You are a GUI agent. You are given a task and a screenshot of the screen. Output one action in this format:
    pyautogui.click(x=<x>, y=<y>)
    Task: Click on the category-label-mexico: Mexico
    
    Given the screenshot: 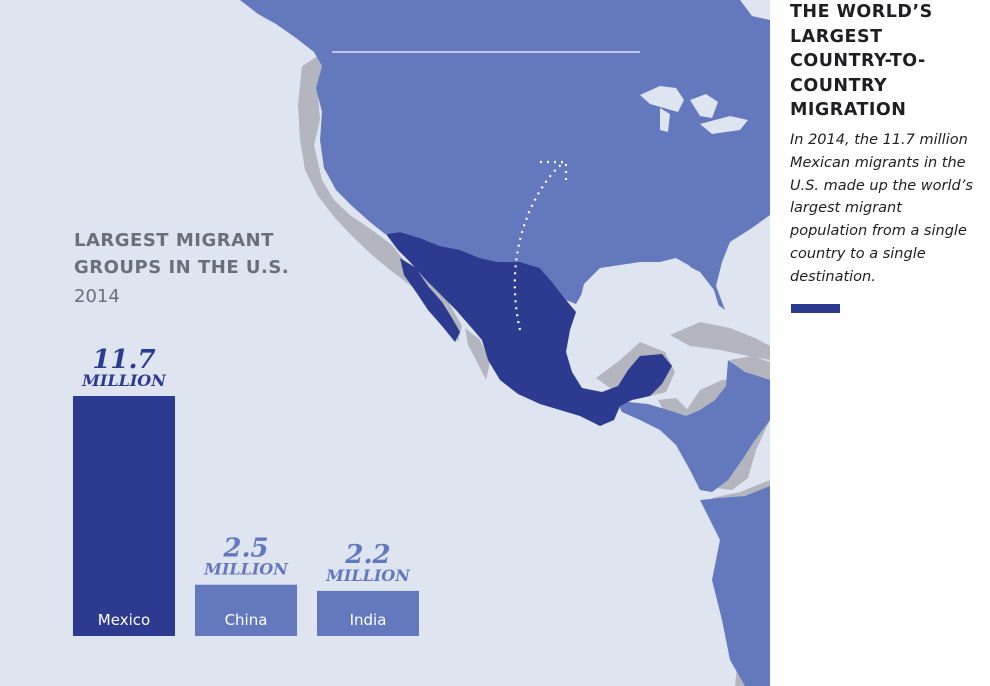 What is the action you would take?
    pyautogui.click(x=124, y=620)
    